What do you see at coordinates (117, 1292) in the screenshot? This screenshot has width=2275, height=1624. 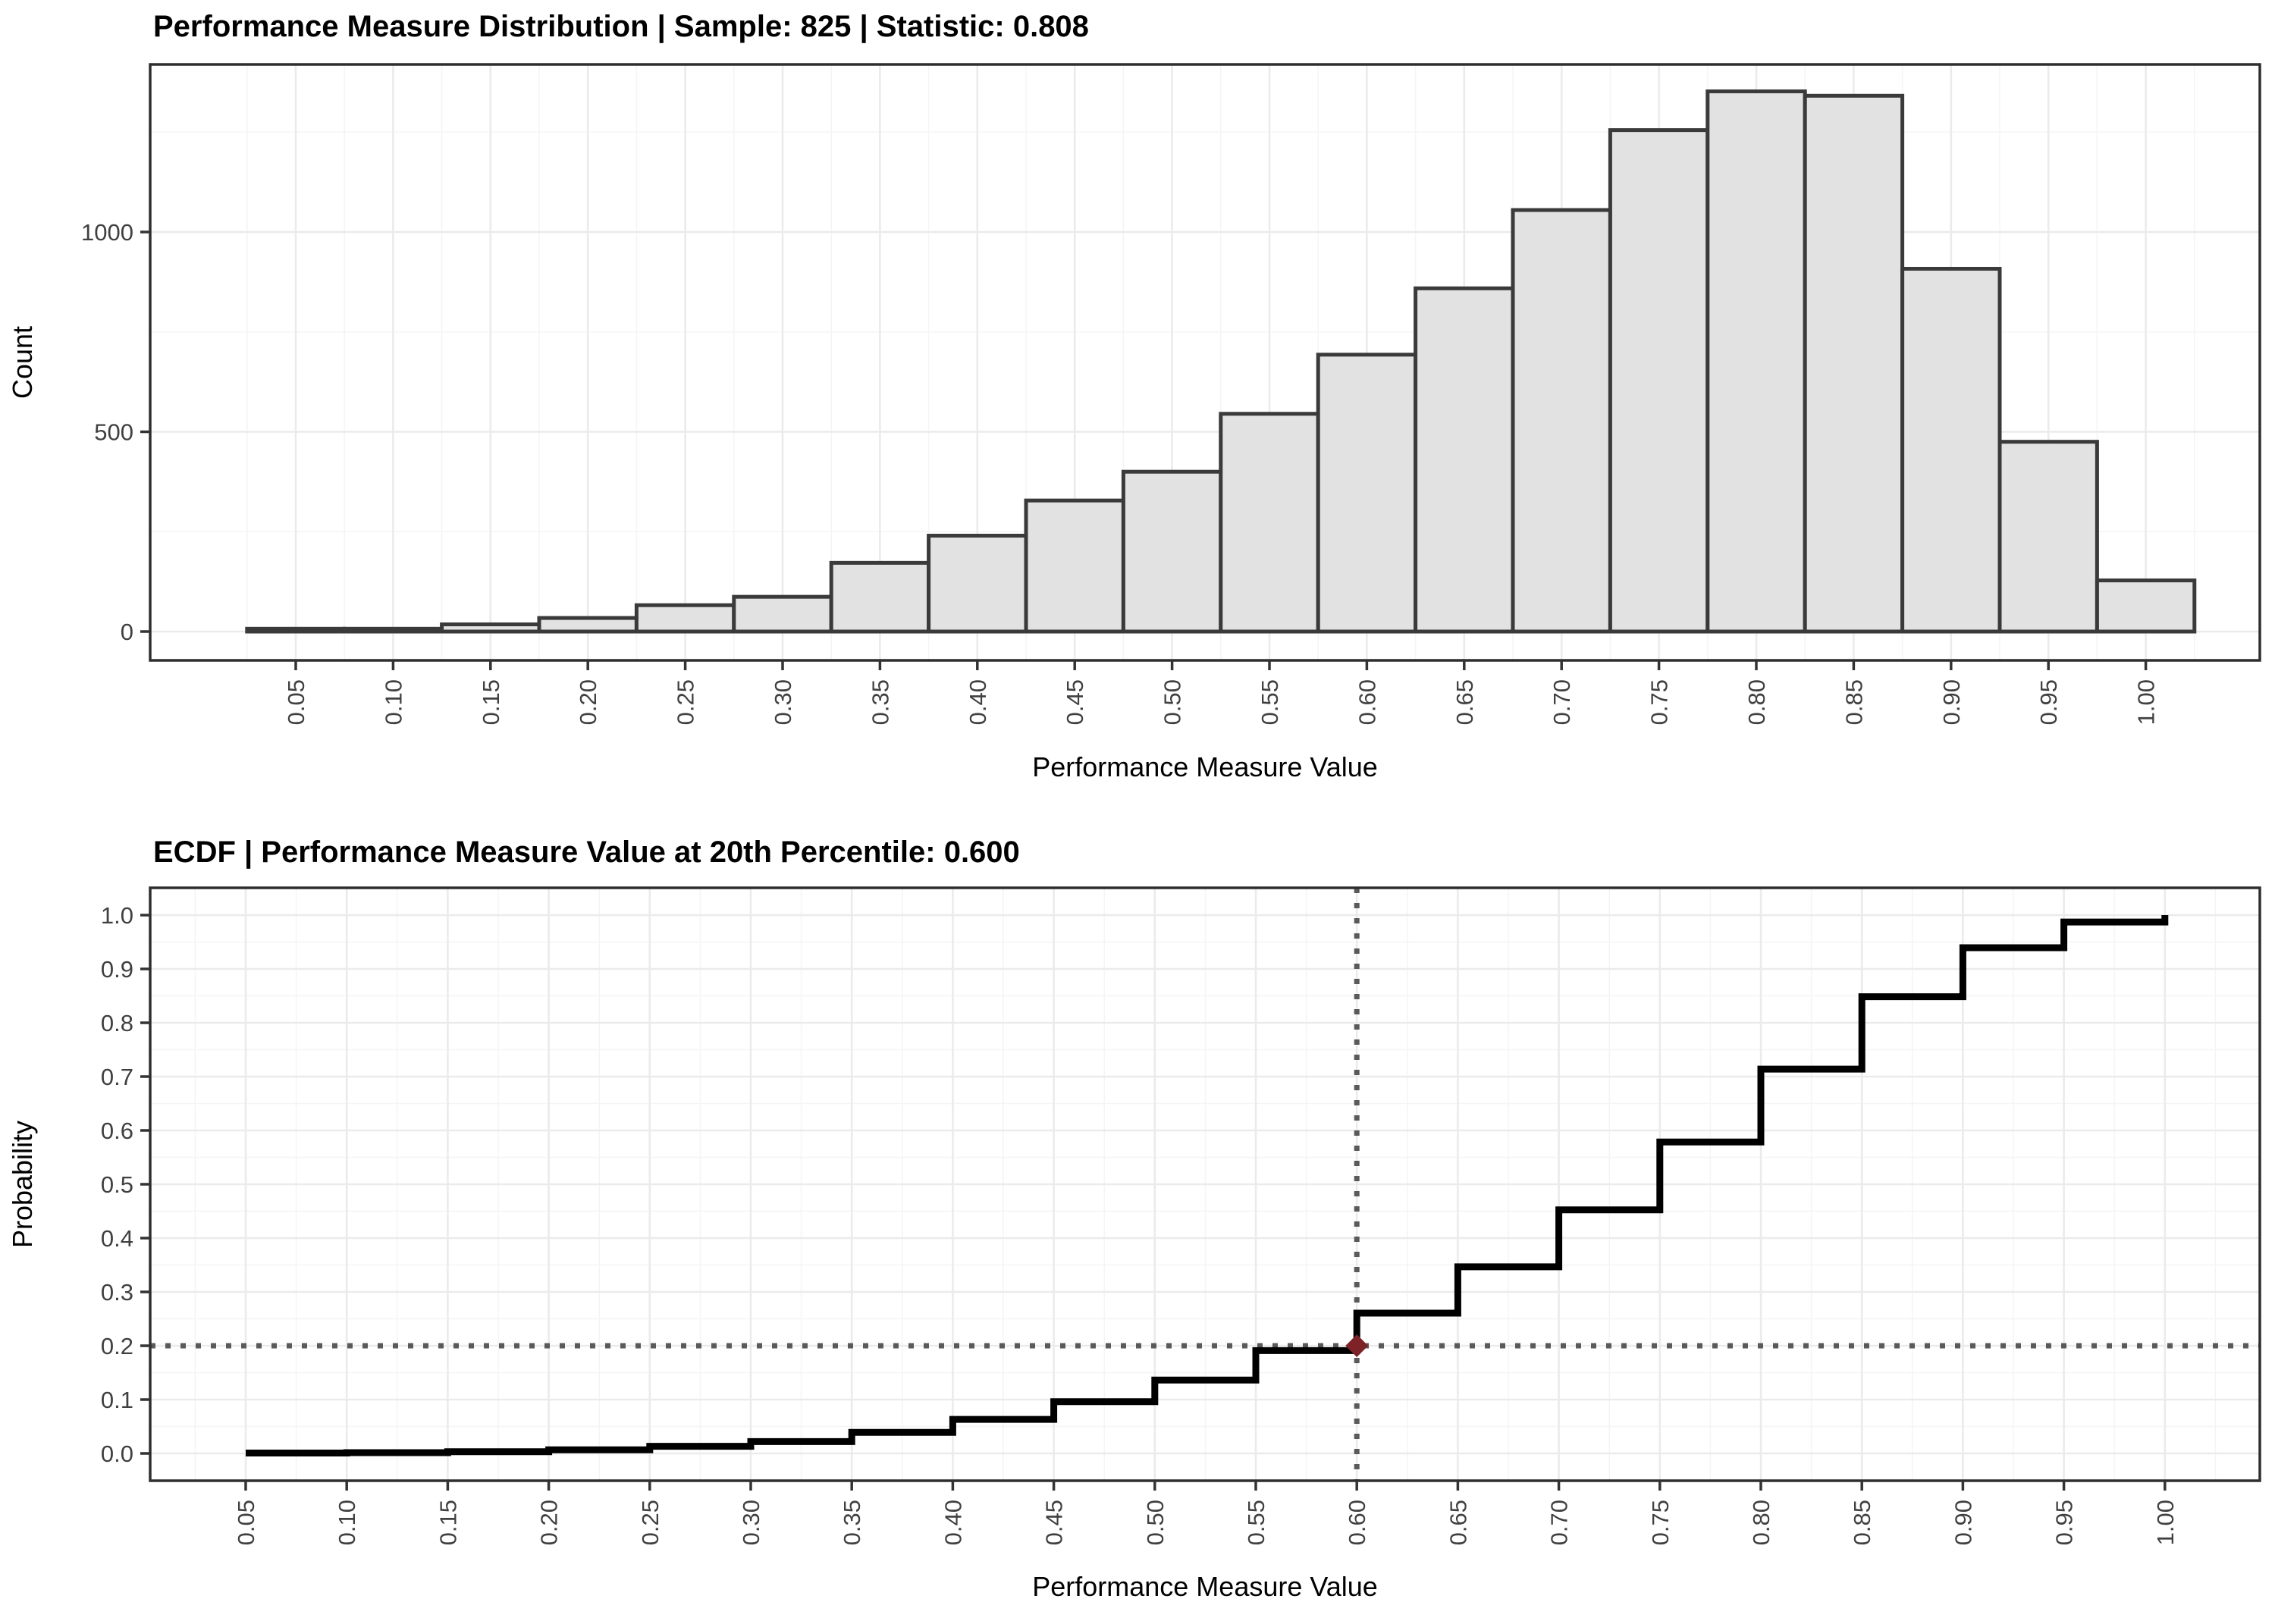 I see `y-tick-label: 0.3` at bounding box center [117, 1292].